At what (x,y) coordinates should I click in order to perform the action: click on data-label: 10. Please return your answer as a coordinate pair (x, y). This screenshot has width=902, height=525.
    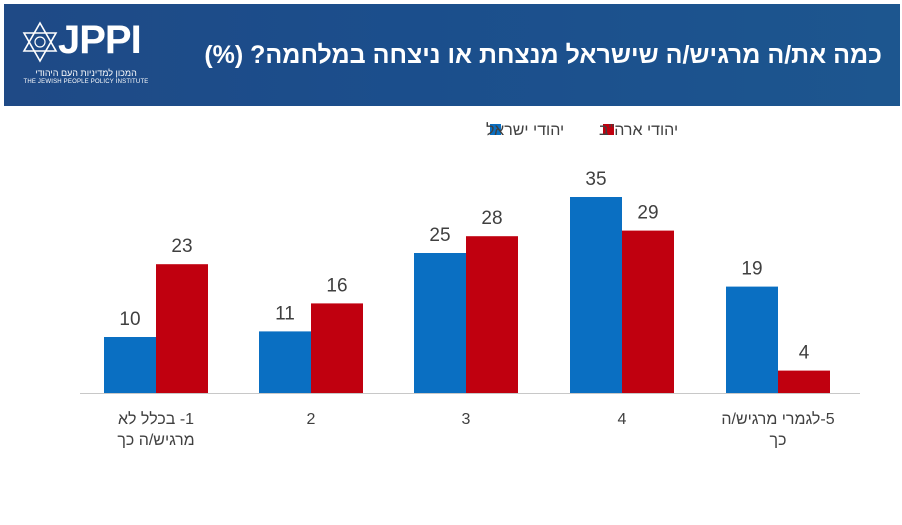
    Looking at the image, I should click on (129, 319).